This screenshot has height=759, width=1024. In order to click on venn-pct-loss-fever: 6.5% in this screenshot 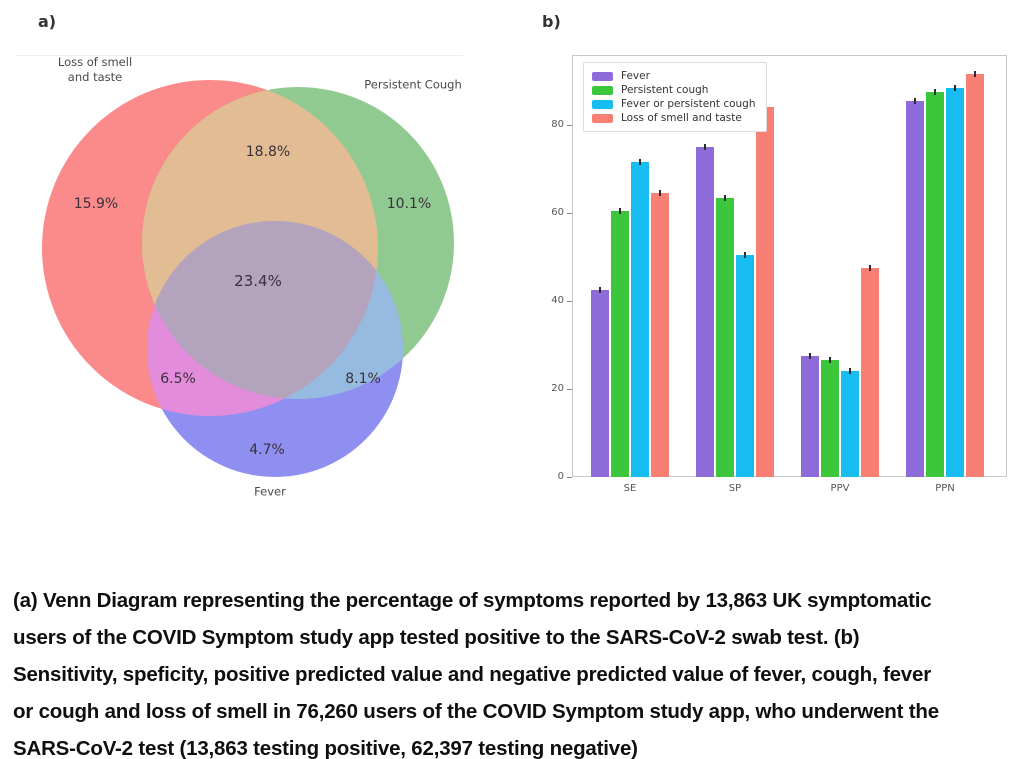, I will do `click(178, 379)`.